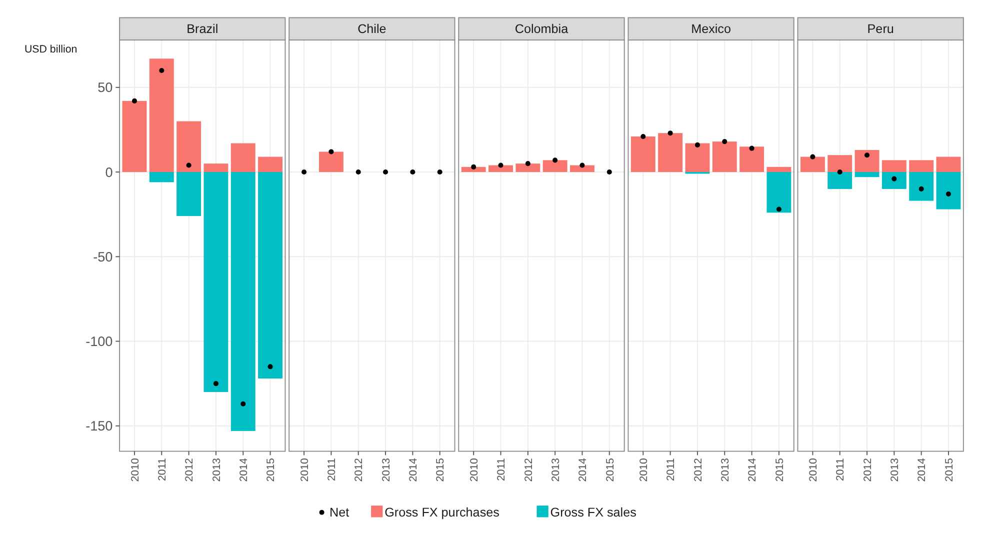  What do you see at coordinates (372, 29) in the screenshot?
I see `chart-title: Chile` at bounding box center [372, 29].